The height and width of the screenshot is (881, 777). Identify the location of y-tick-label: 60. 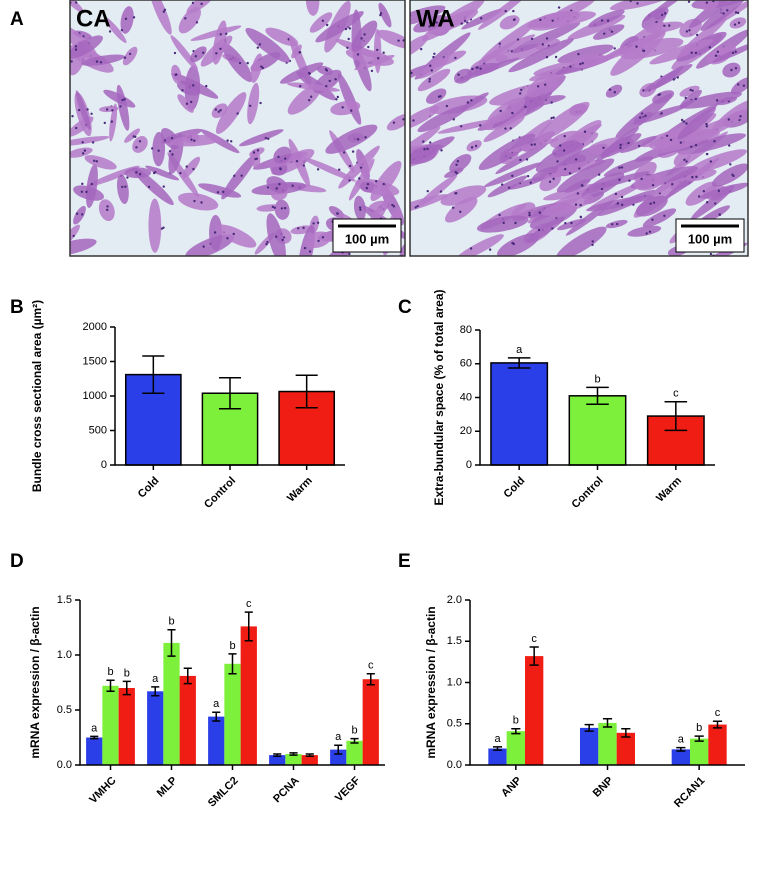
(466, 364).